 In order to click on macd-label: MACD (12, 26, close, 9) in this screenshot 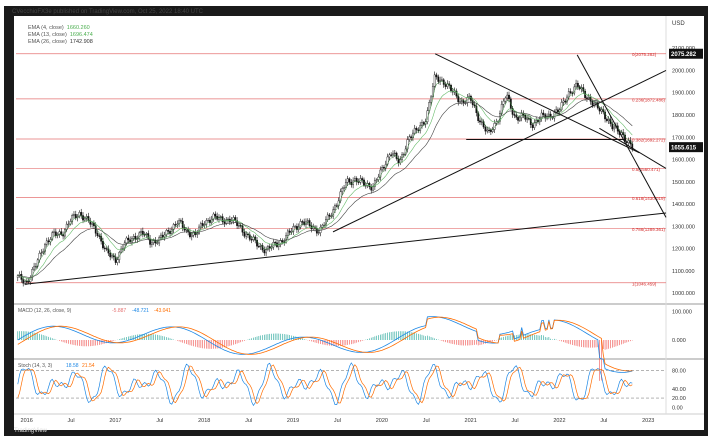, I will do `click(45, 311)`.